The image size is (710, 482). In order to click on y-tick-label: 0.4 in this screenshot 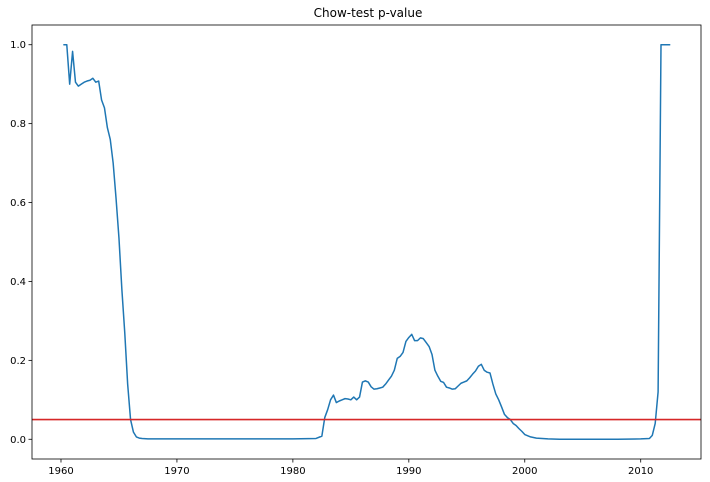, I will do `click(18, 282)`.